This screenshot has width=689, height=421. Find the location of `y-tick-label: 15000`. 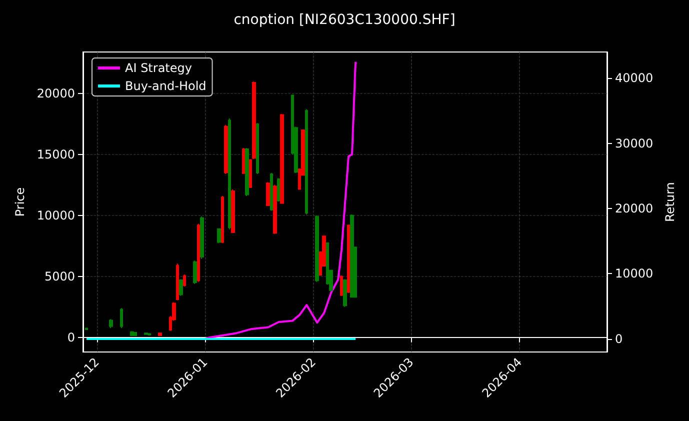

y-tick-label: 15000 is located at coordinates (55, 154).